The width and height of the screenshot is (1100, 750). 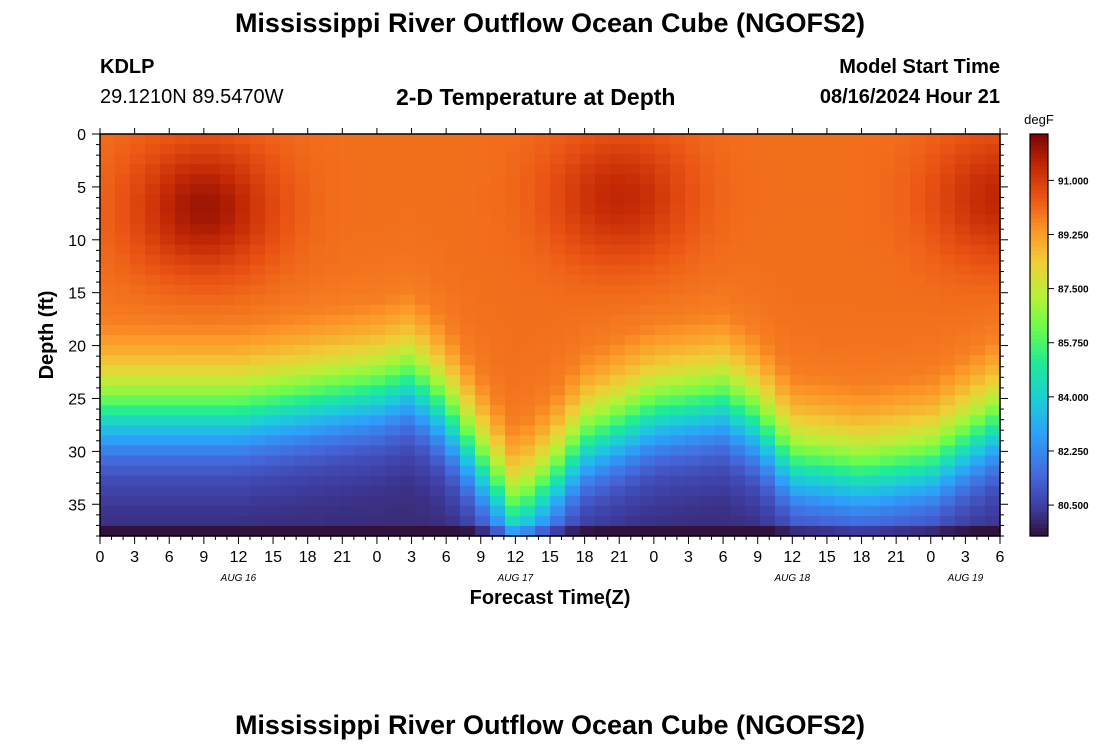 What do you see at coordinates (909, 97) in the screenshot?
I see `model-start-time: 08/16/2024 Hour 21` at bounding box center [909, 97].